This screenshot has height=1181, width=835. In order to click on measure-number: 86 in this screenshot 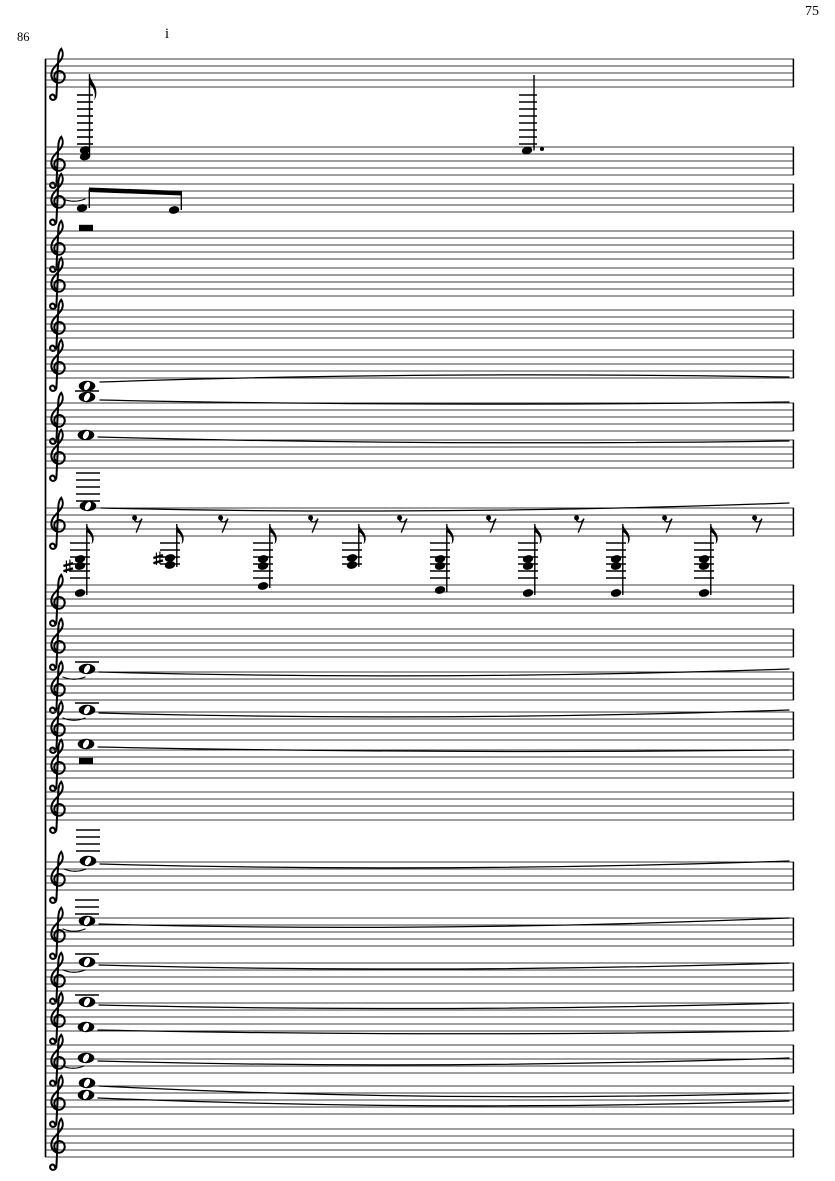, I will do `click(23, 37)`.